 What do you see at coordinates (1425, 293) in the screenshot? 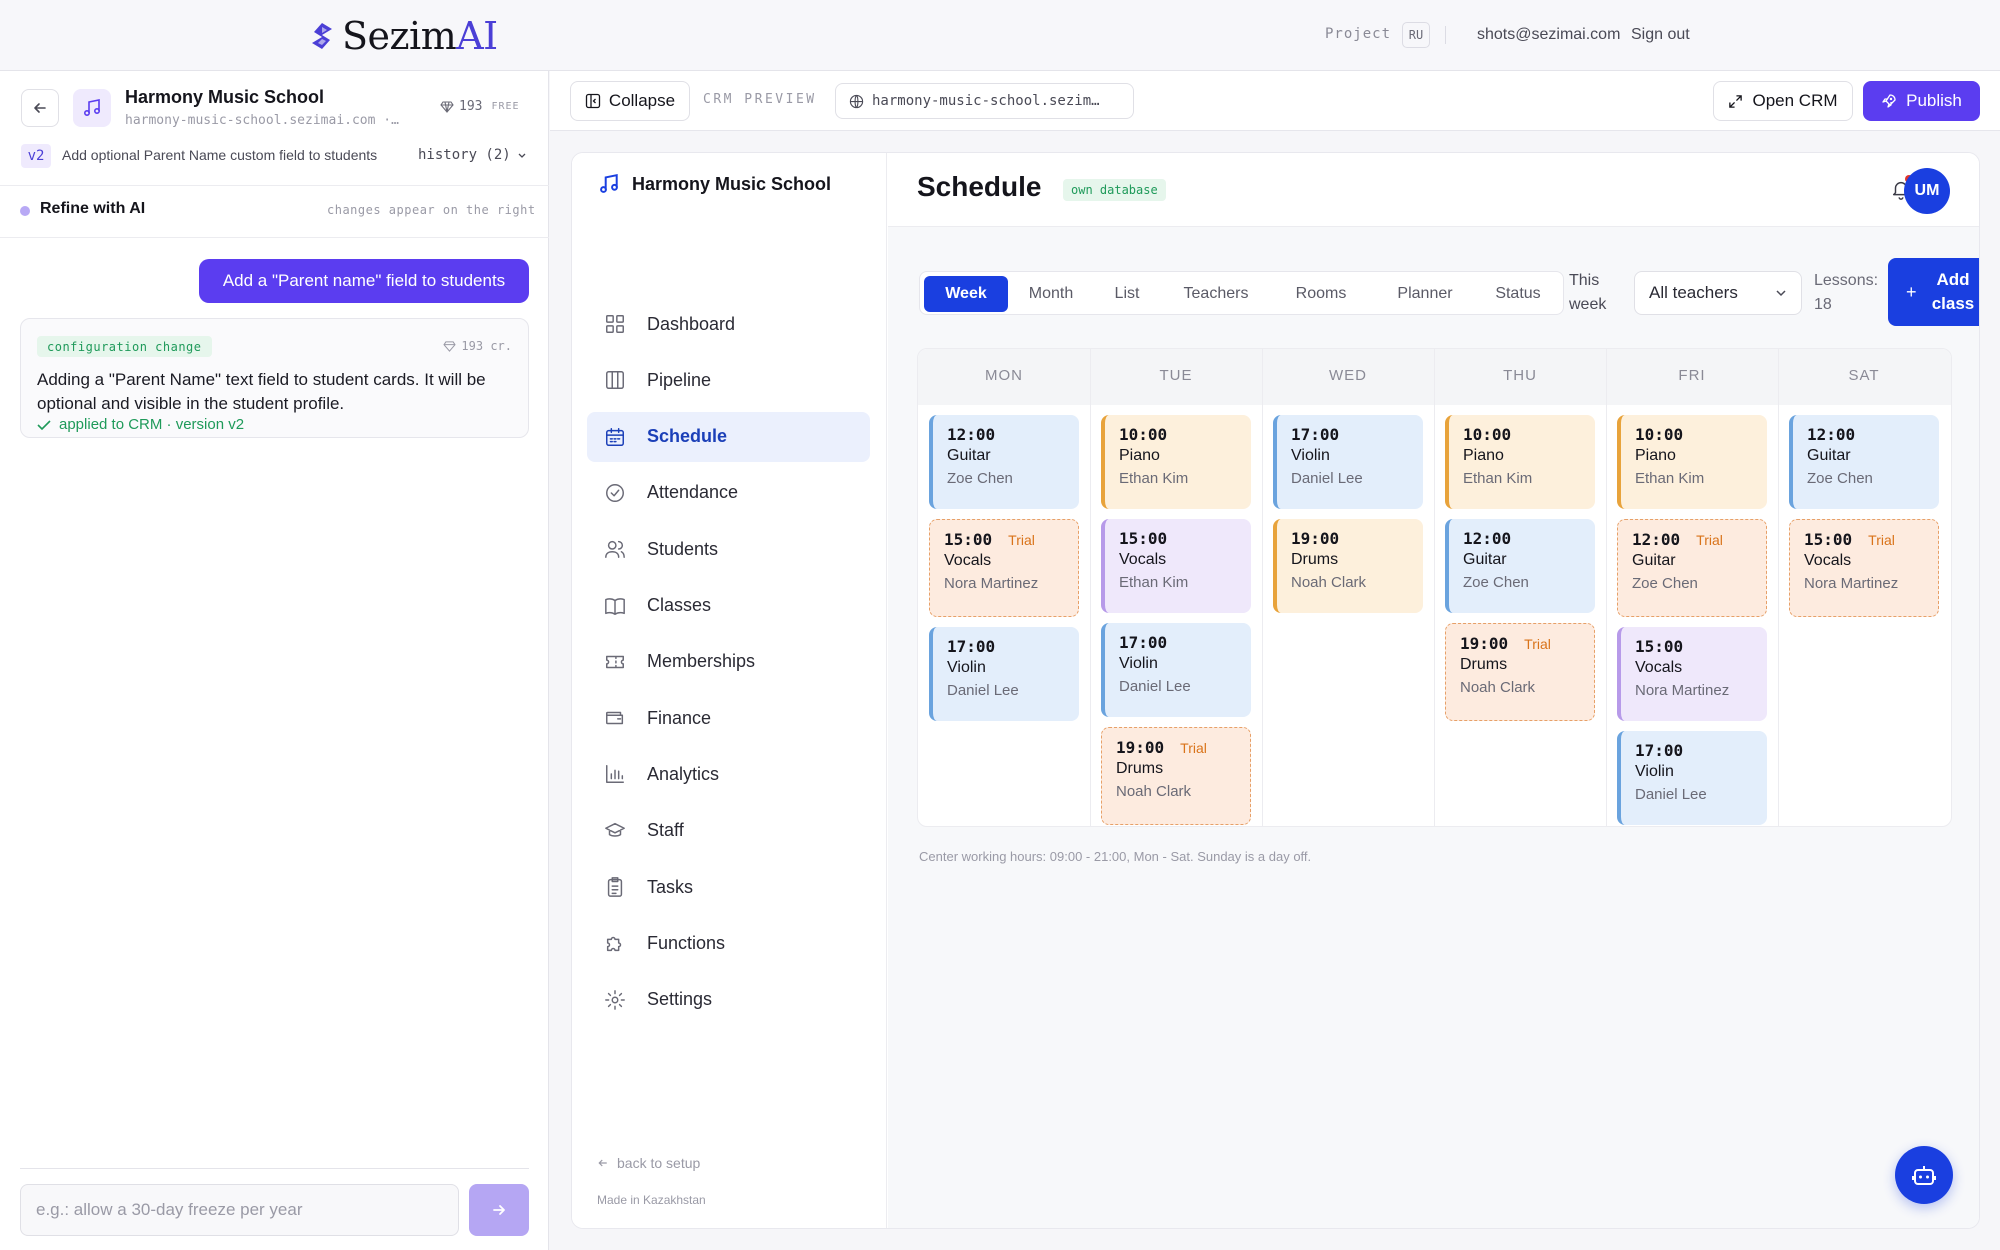
I see `tab-planner: Planner` at bounding box center [1425, 293].